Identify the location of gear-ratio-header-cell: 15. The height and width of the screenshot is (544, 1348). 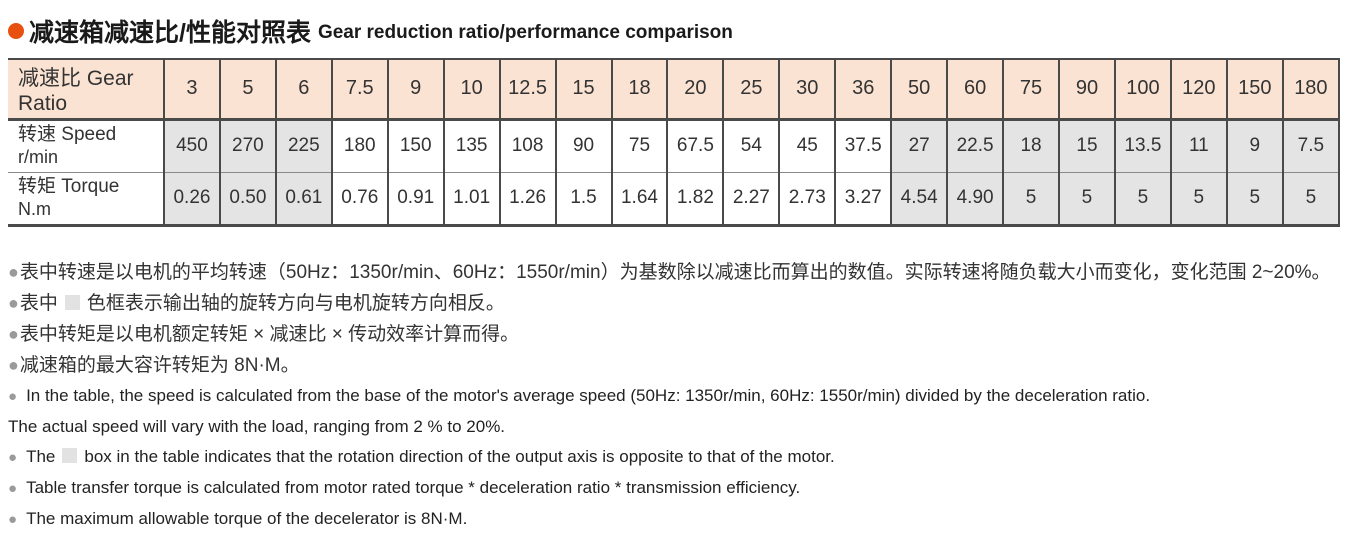
(583, 90).